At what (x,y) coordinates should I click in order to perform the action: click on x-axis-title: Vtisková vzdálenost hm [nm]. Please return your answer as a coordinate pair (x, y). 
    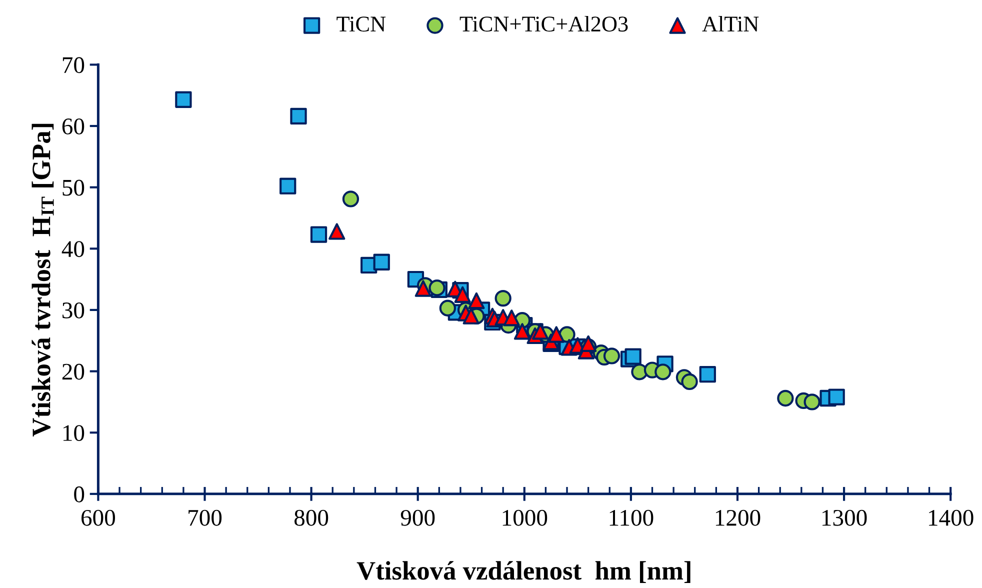
    Looking at the image, I should click on (523, 572).